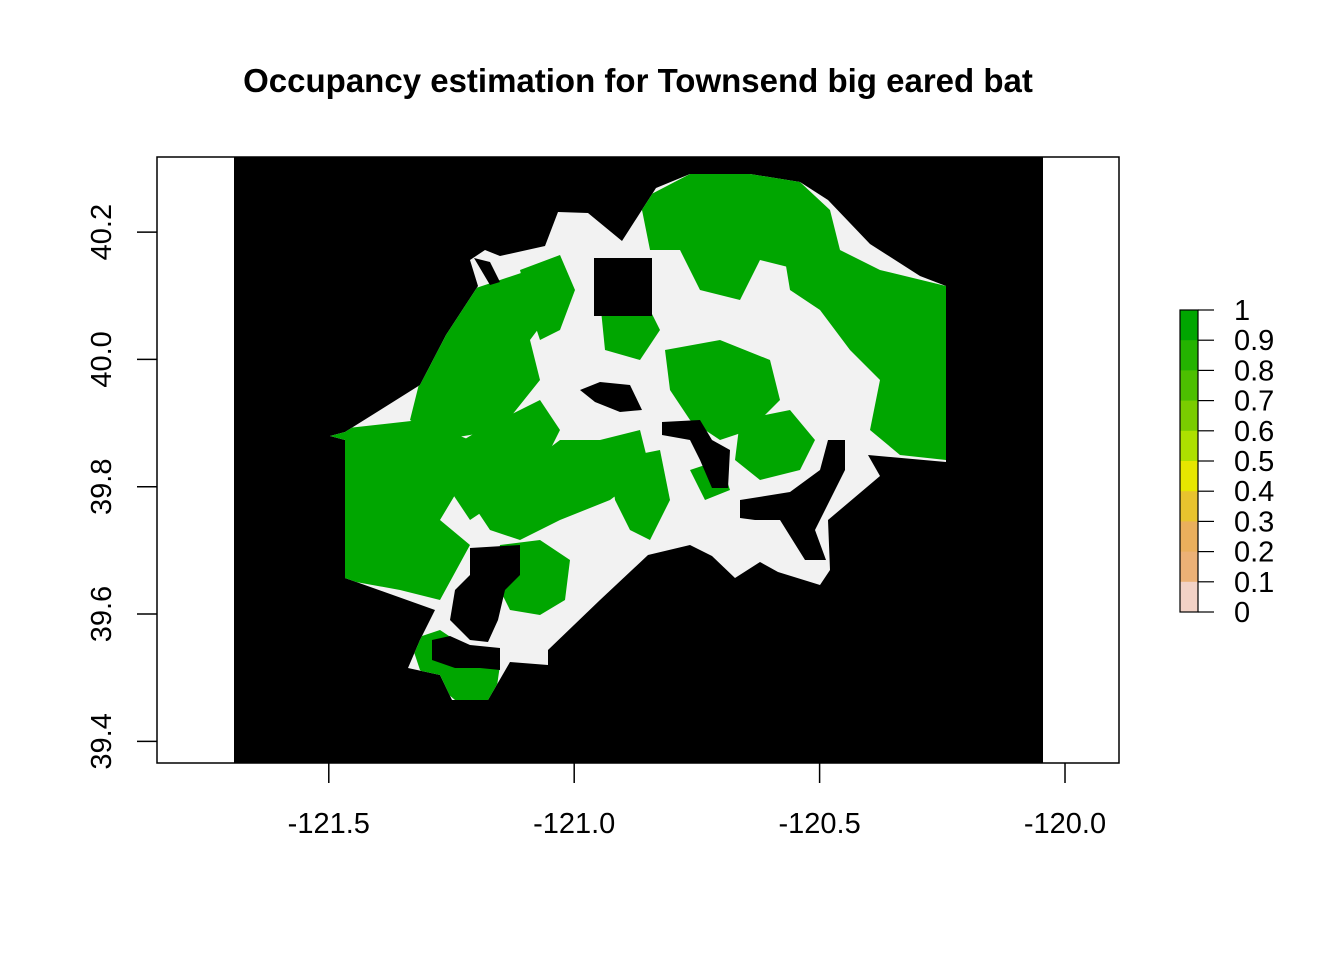  Describe the element at coordinates (1254, 522) in the screenshot. I see `legend-label: 0.3` at that location.